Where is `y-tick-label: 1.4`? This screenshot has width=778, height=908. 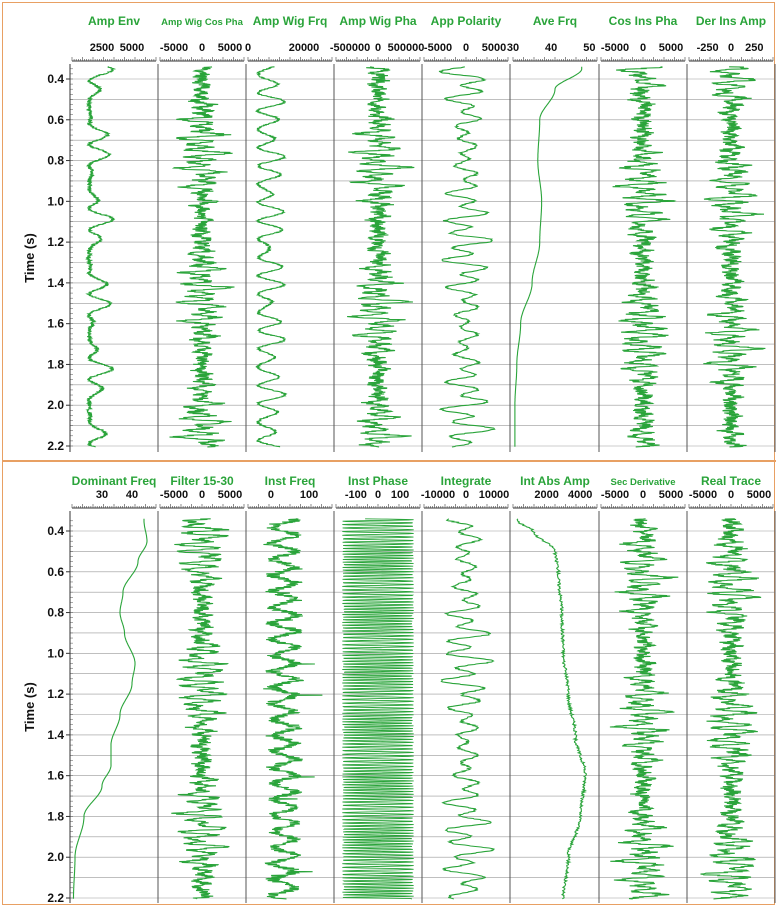 y-tick-label: 1.4 is located at coordinates (55, 283).